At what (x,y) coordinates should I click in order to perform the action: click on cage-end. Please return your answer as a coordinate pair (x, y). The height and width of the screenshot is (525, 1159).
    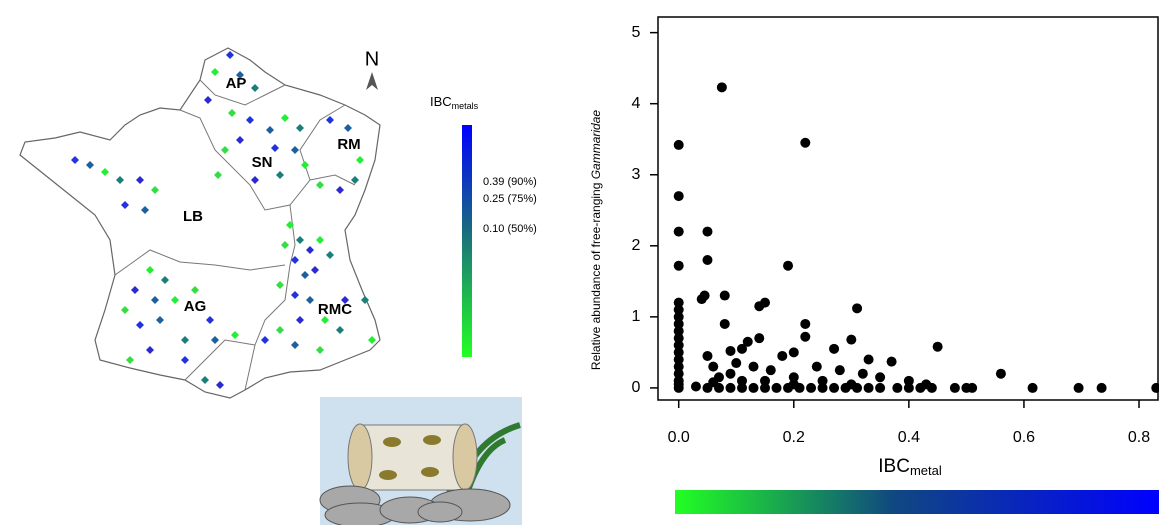
    Looking at the image, I should click on (360, 457).